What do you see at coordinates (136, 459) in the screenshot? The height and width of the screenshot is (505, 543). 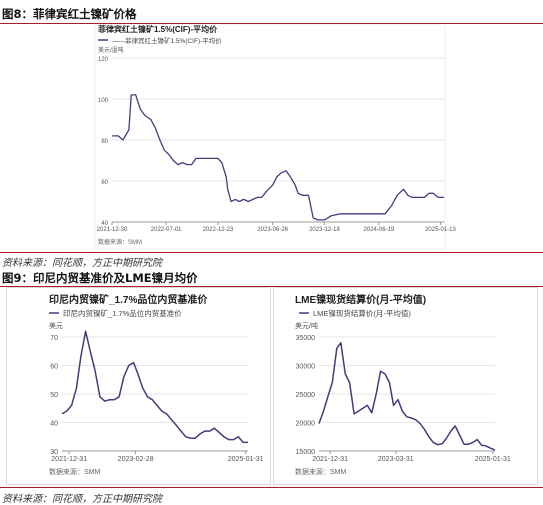 I see `x-tick-label: 2023-02-28` at bounding box center [136, 459].